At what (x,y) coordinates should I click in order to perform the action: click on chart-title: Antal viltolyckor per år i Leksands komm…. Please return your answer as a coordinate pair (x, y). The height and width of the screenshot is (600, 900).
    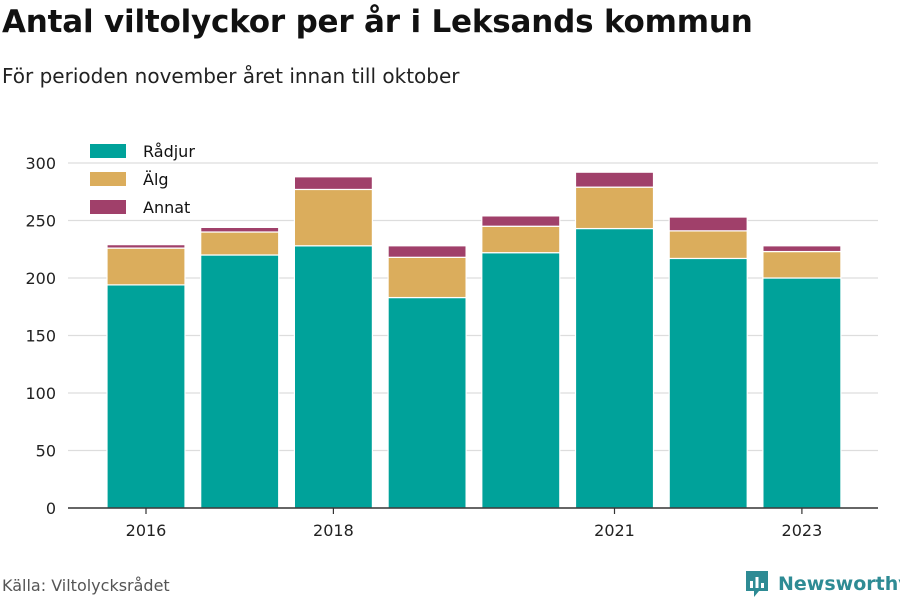
    Looking at the image, I should click on (377, 22).